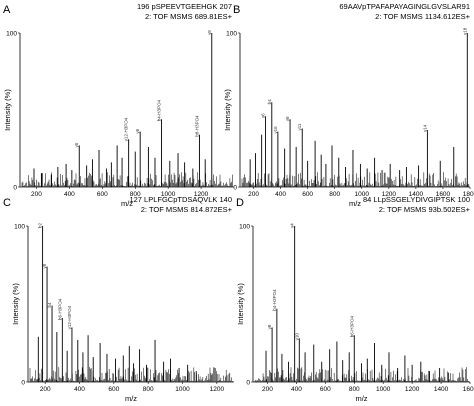  What do you see at coordinates (299, 126) in the screenshot?
I see `peak-annotation: y11` at bounding box center [299, 126].